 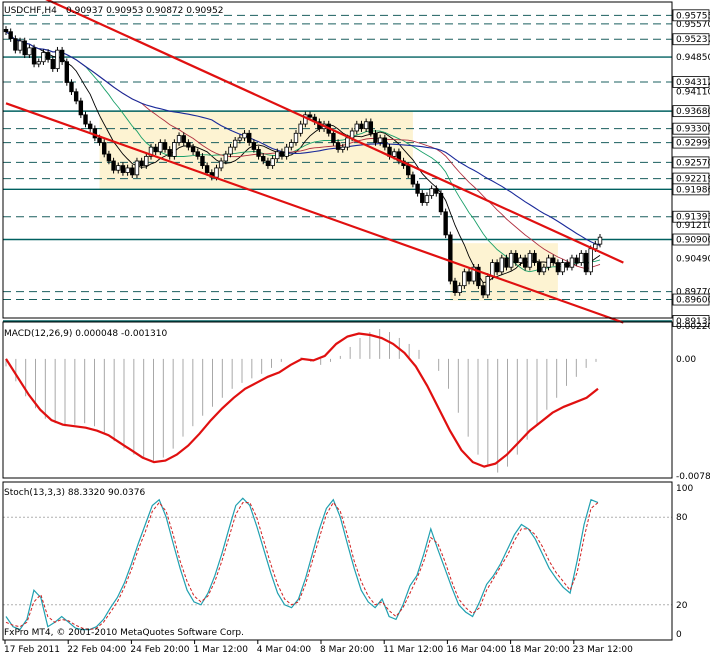 I want to click on price-tick-11: 0.91986, so click(x=693, y=190).